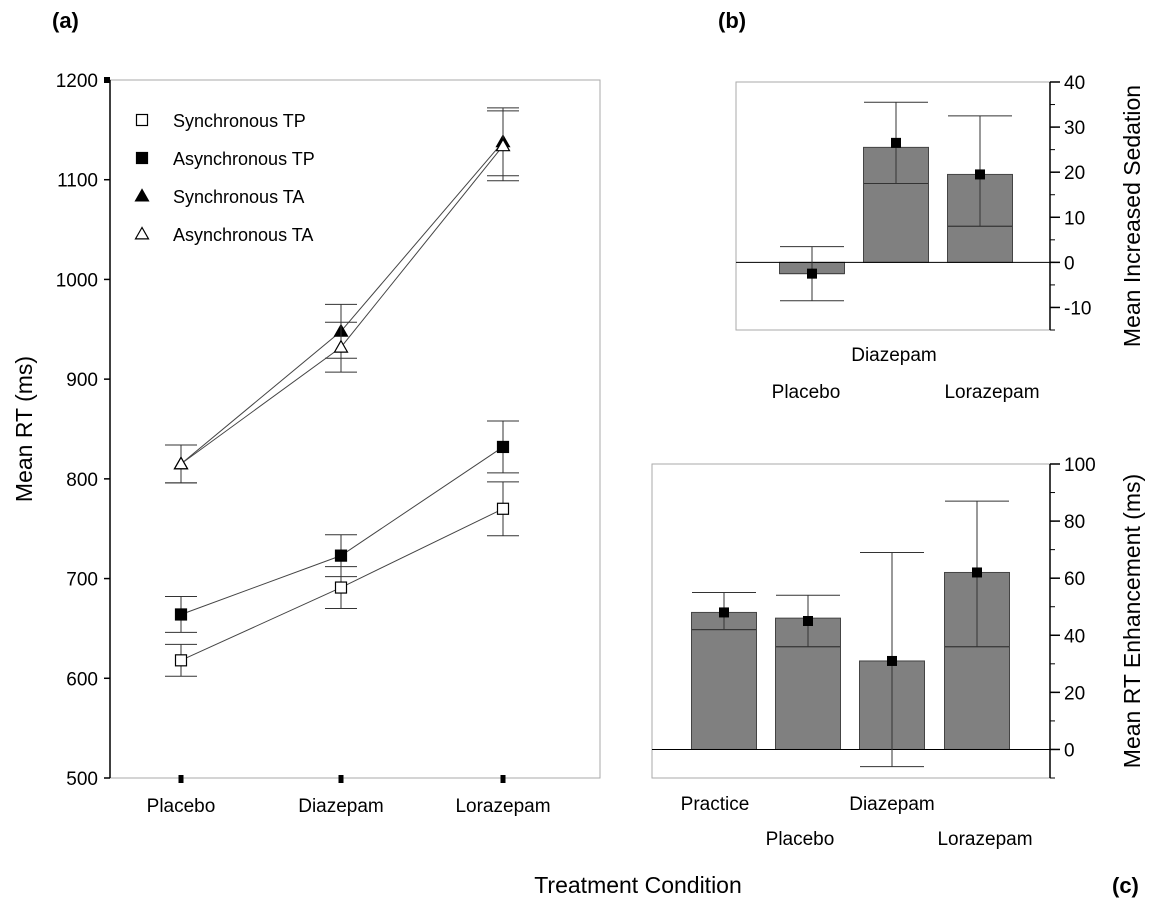 Image resolution: width=1154 pixels, height=905 pixels. What do you see at coordinates (502, 806) in the screenshot?
I see `panel-a-x-tick-label: Lorazepam` at bounding box center [502, 806].